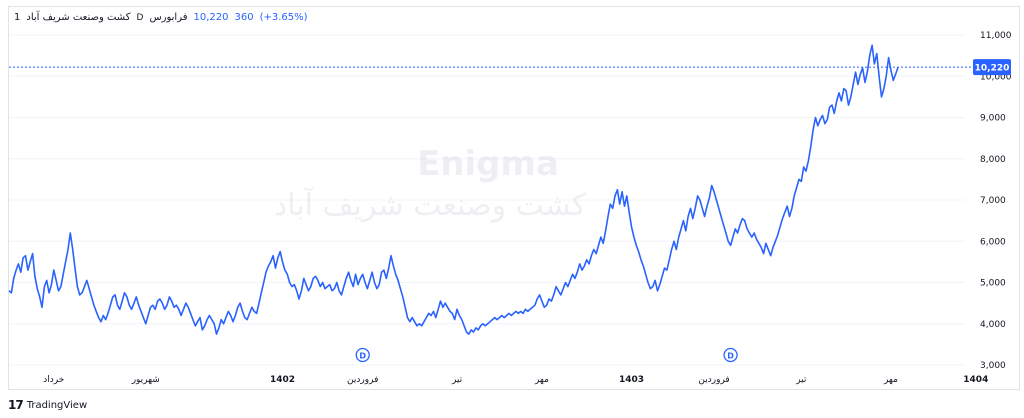 This screenshot has height=418, width=1024. What do you see at coordinates (78, 17) in the screenshot?
I see `symbol-name: کشت وصنعت شریف آباد` at bounding box center [78, 17].